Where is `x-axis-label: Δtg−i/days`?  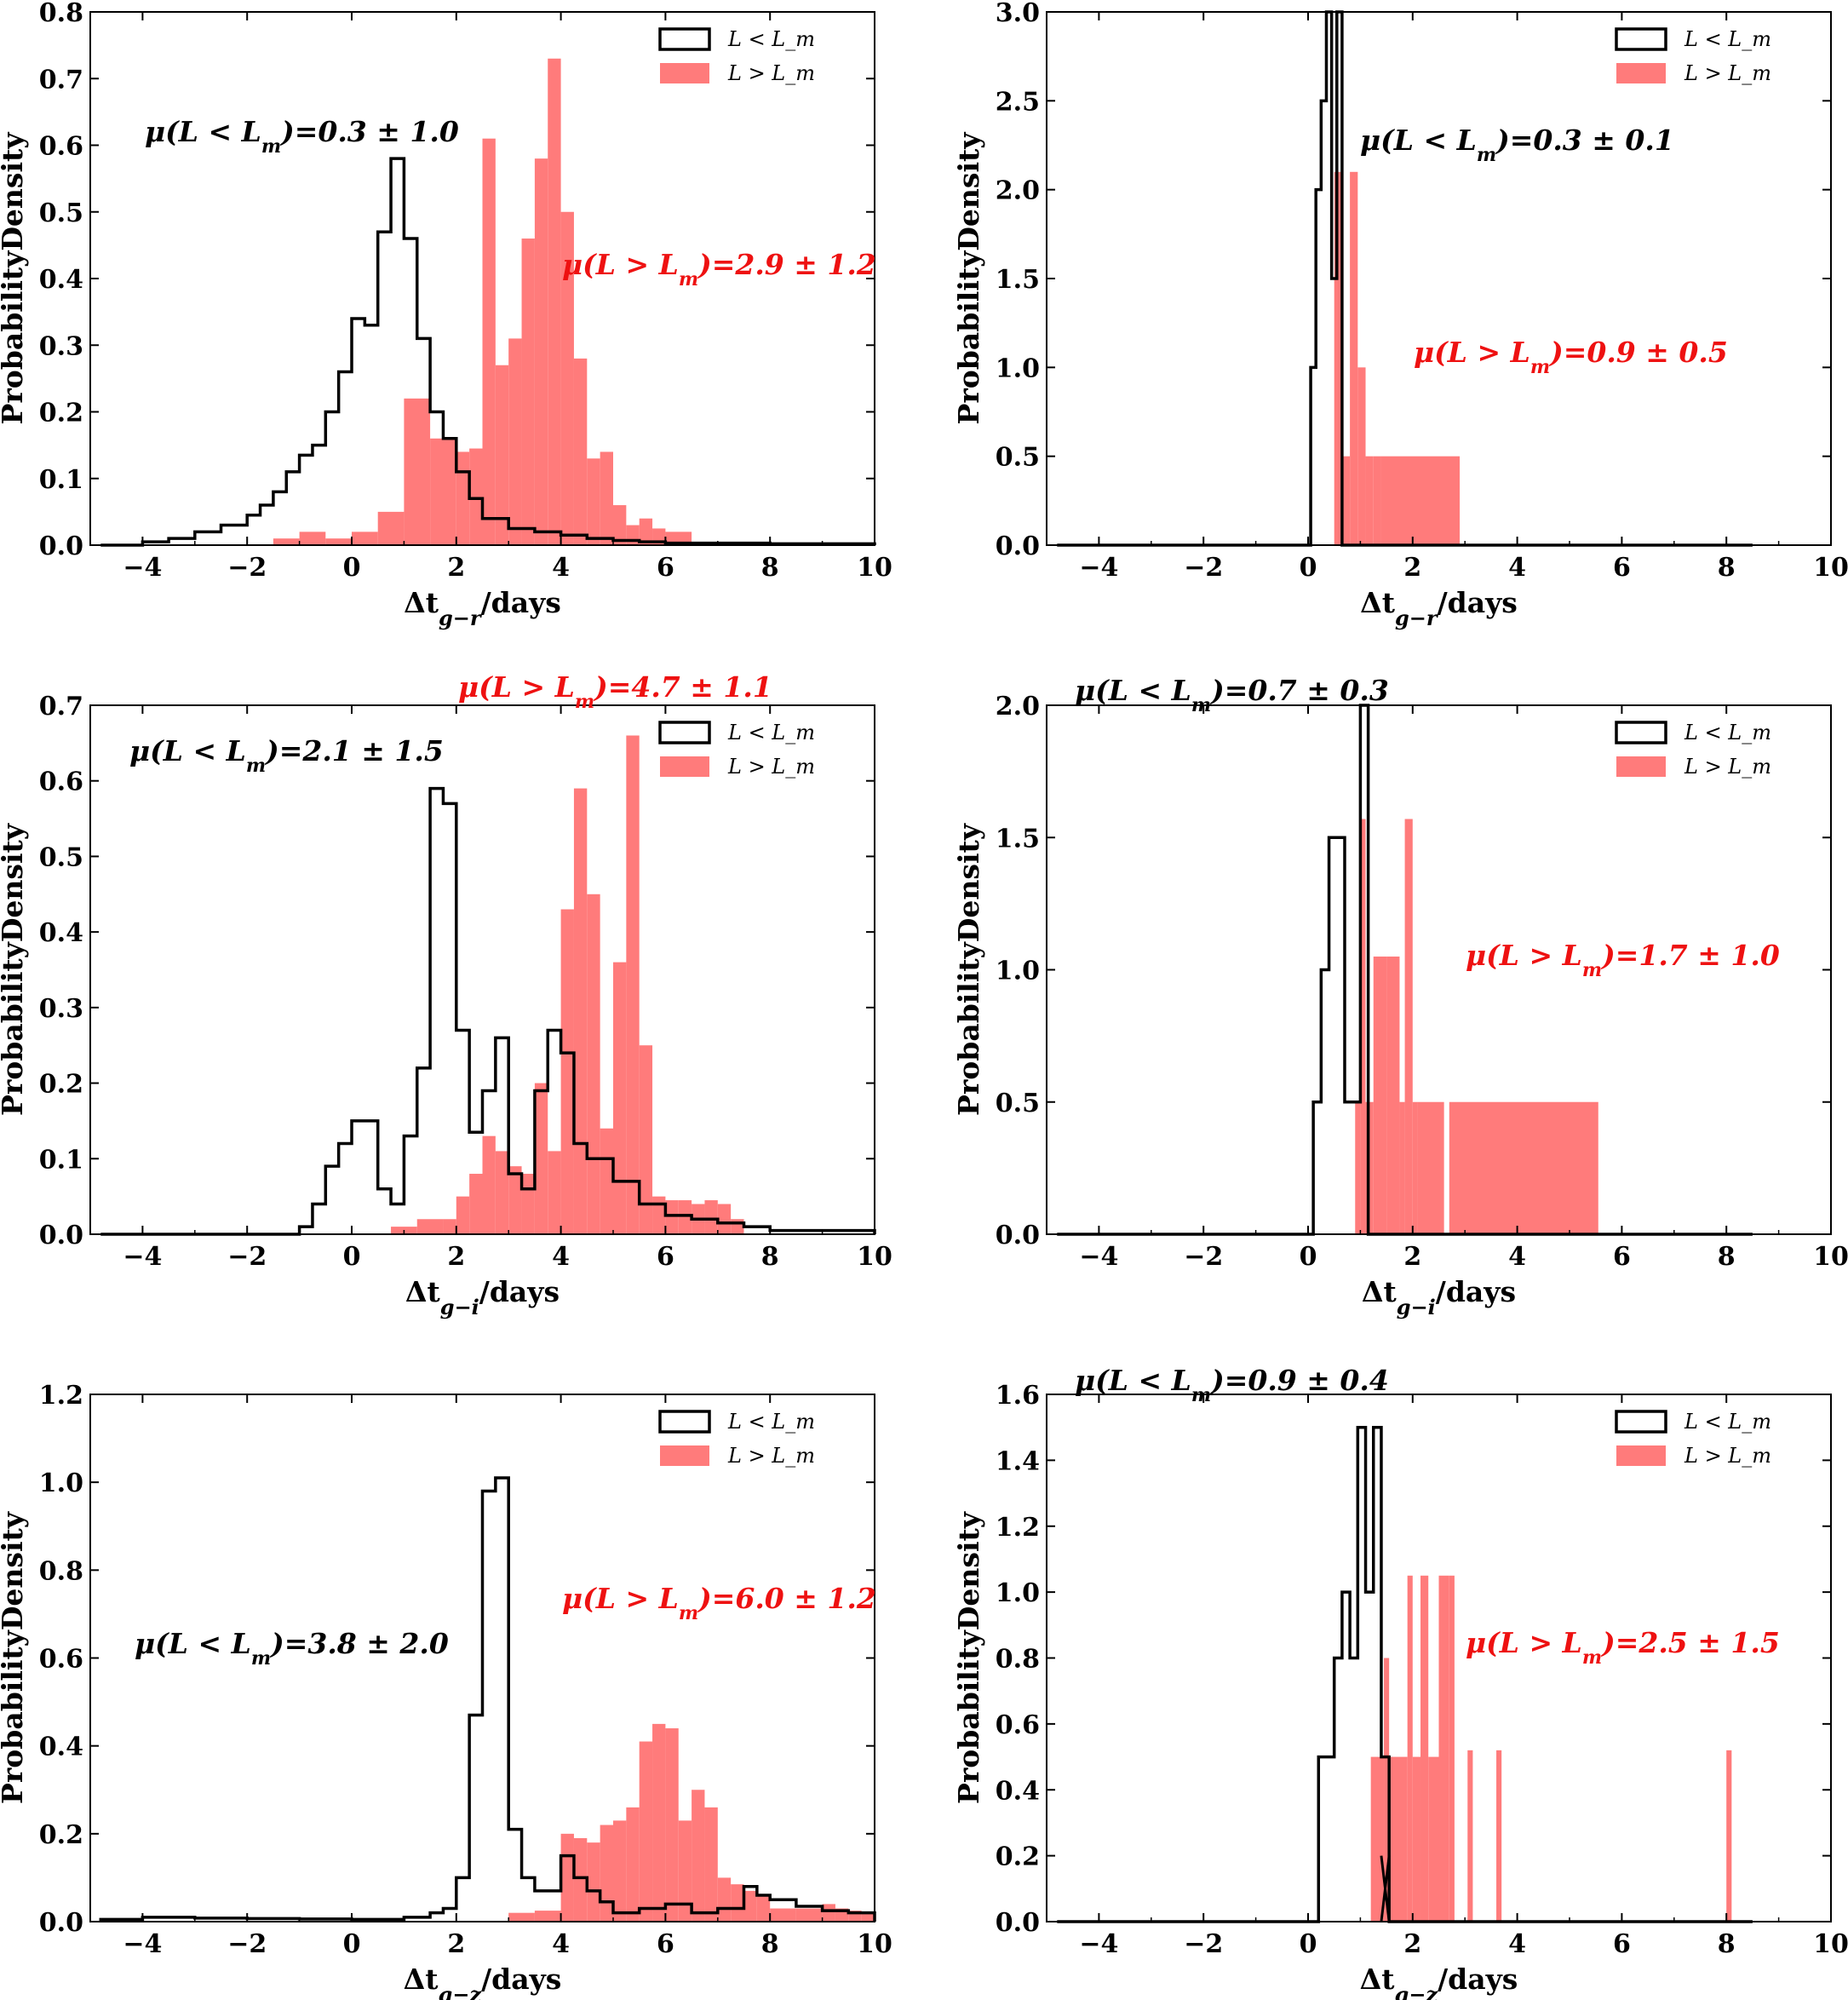 x-axis-label: Δtg−i/days is located at coordinates (482, 1297).